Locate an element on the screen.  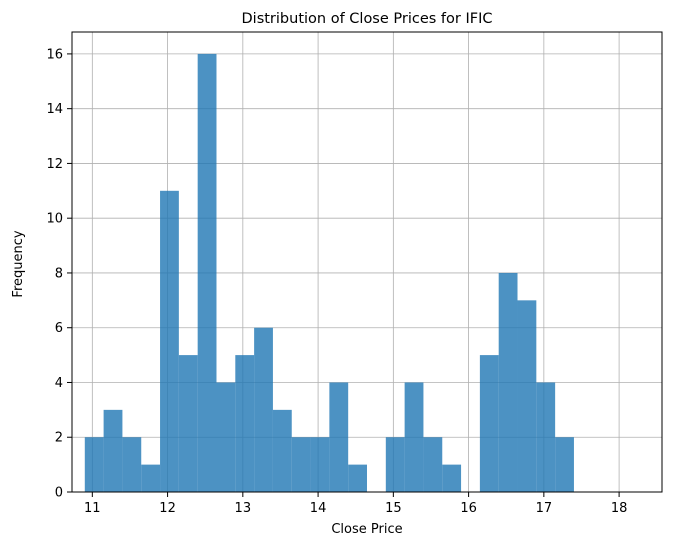
y-tick-label: 16 is located at coordinates (54, 54).